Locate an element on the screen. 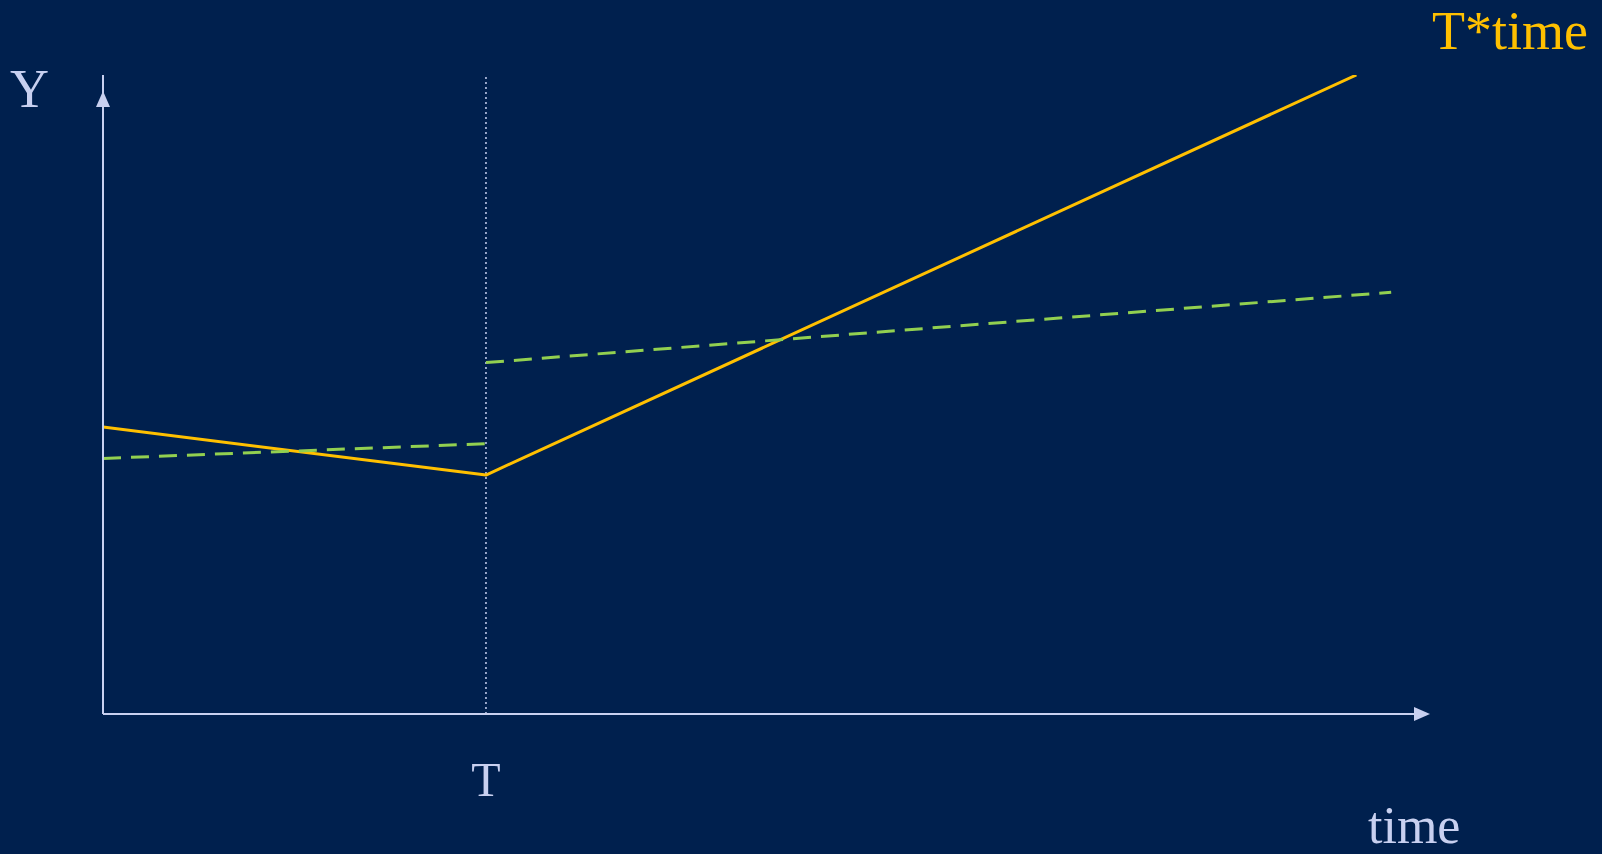 The image size is (1602, 854). series-label: T*time is located at coordinates (1510, 31).